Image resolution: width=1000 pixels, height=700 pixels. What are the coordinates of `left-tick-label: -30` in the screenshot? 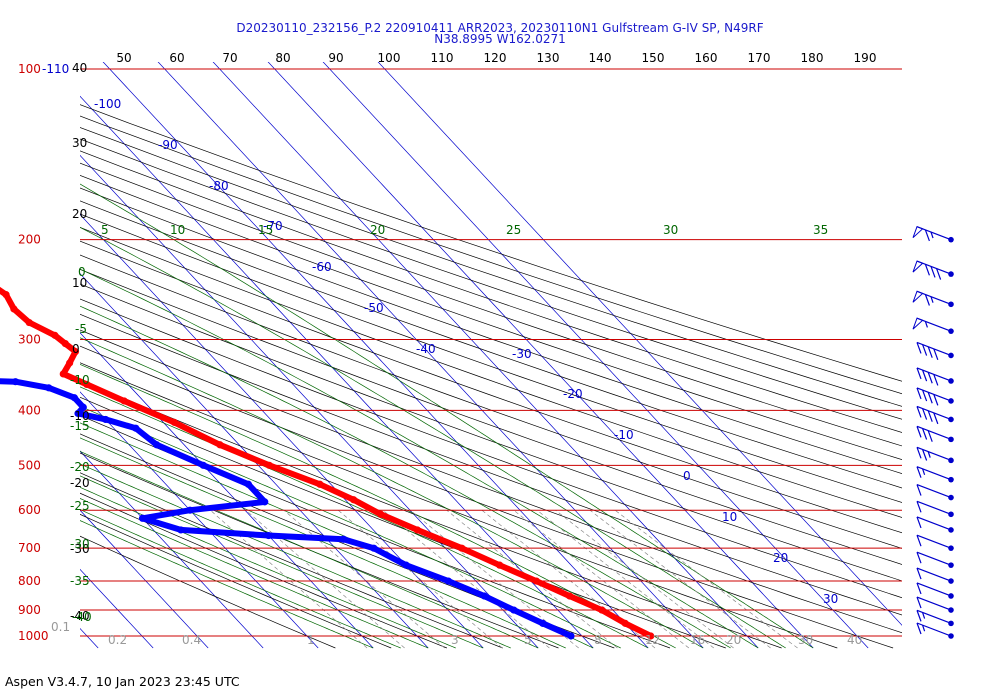 It's located at (80, 549).